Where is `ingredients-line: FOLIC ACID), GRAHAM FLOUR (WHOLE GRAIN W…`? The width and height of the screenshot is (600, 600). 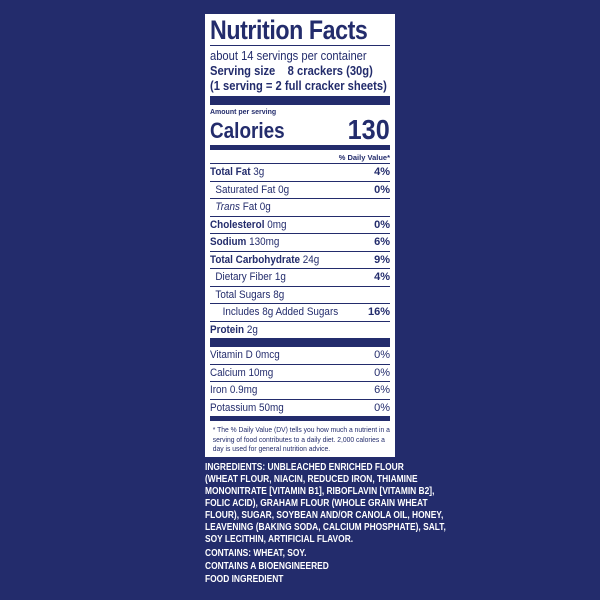
ingredients-line: FOLIC ACID), GRAHAM FLOUR (WHOLE GRAIN W… is located at coordinates (316, 503).